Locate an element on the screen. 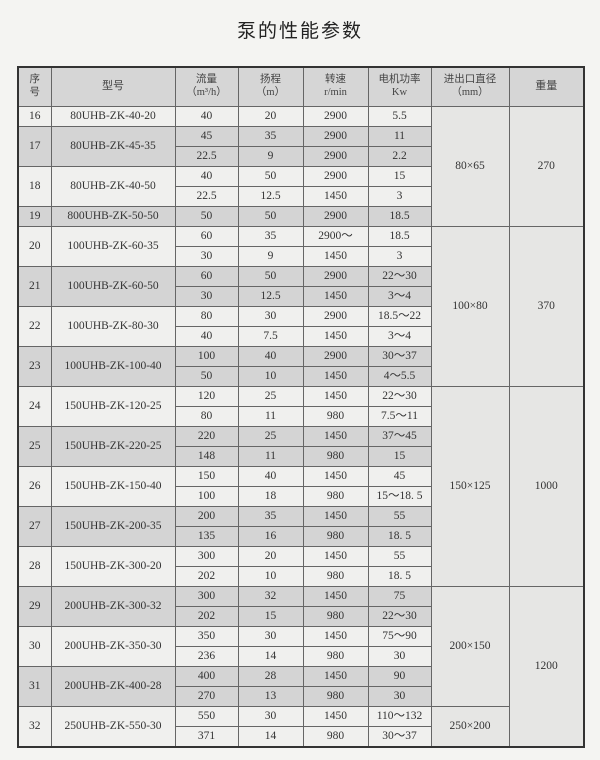 The height and width of the screenshot is (760, 600). header-diameter: 进出口直径 （mm） is located at coordinates (470, 86).